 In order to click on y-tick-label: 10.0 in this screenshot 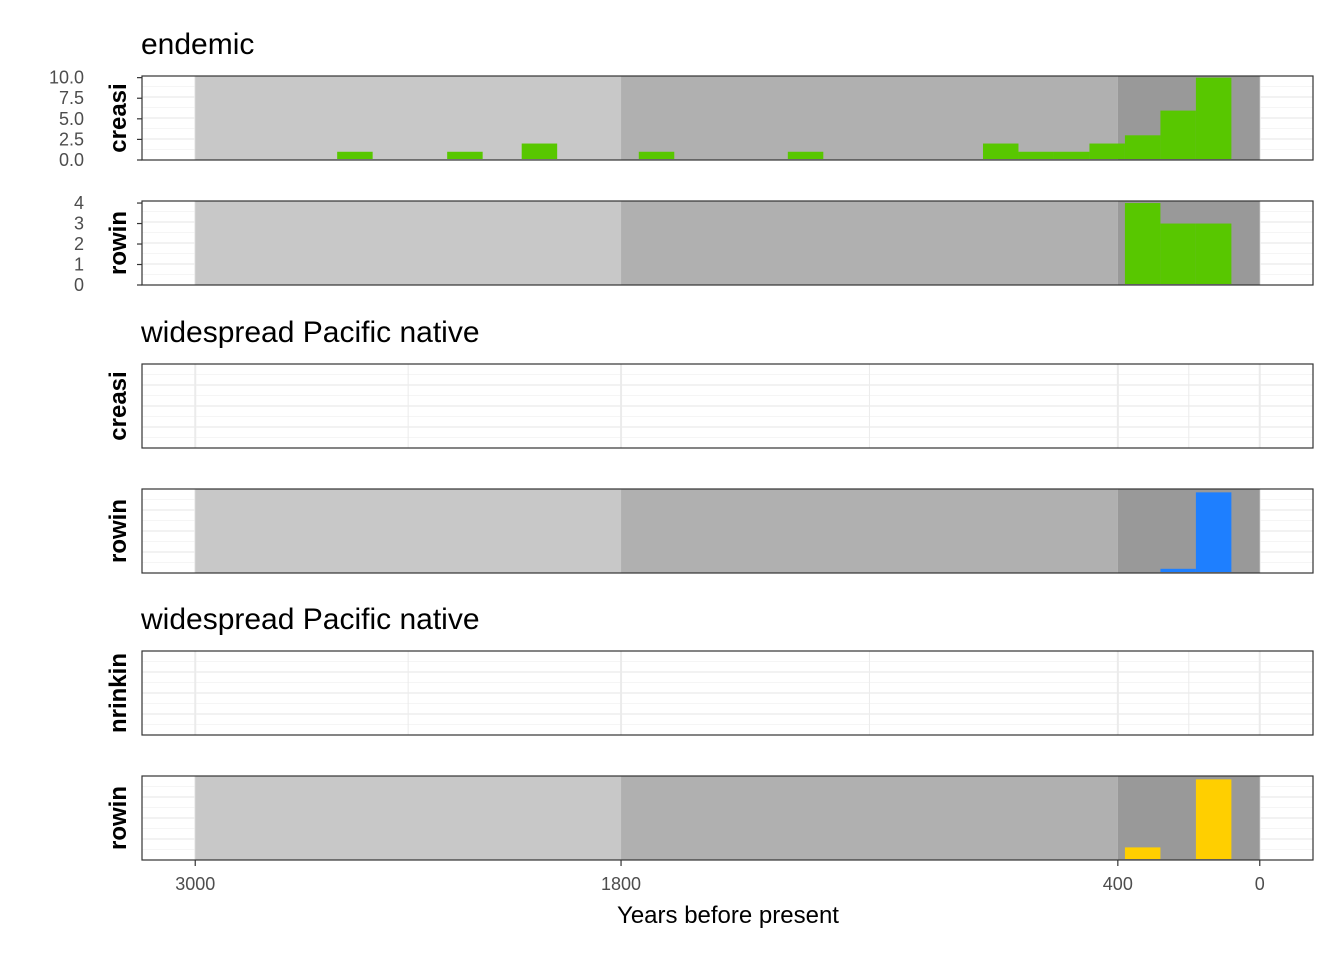, I will do `click(66, 78)`.